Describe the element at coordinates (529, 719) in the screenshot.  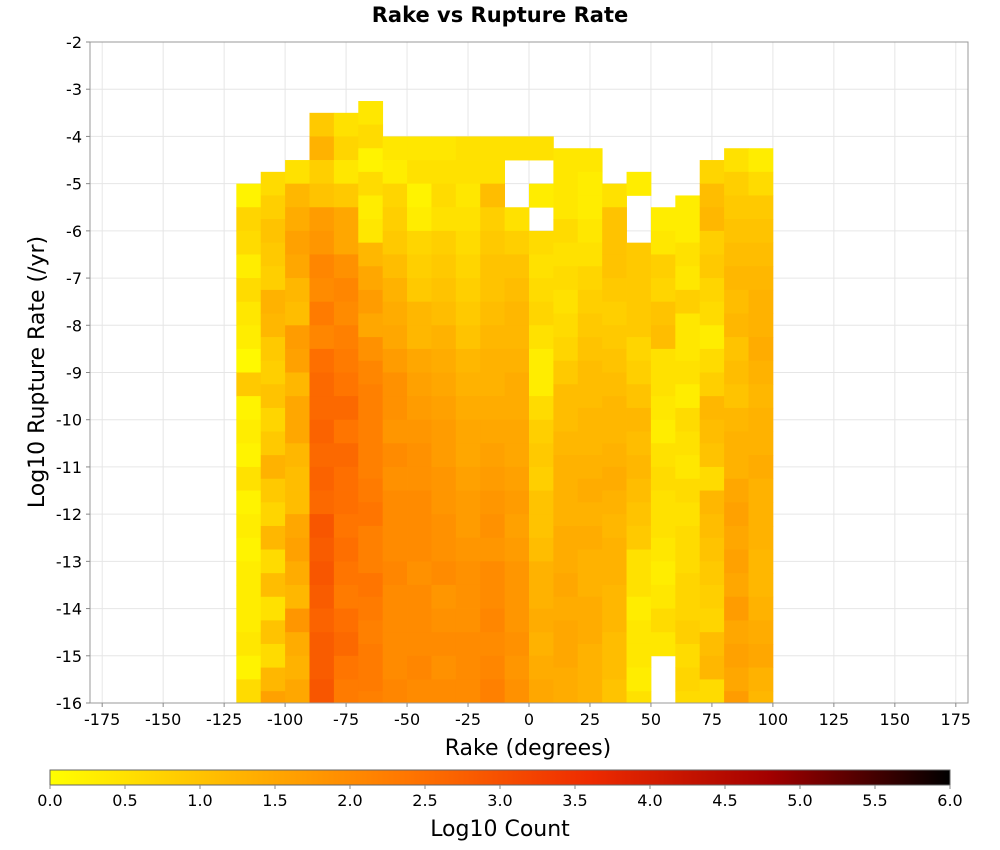
I see `x-tick-label: 0` at that location.